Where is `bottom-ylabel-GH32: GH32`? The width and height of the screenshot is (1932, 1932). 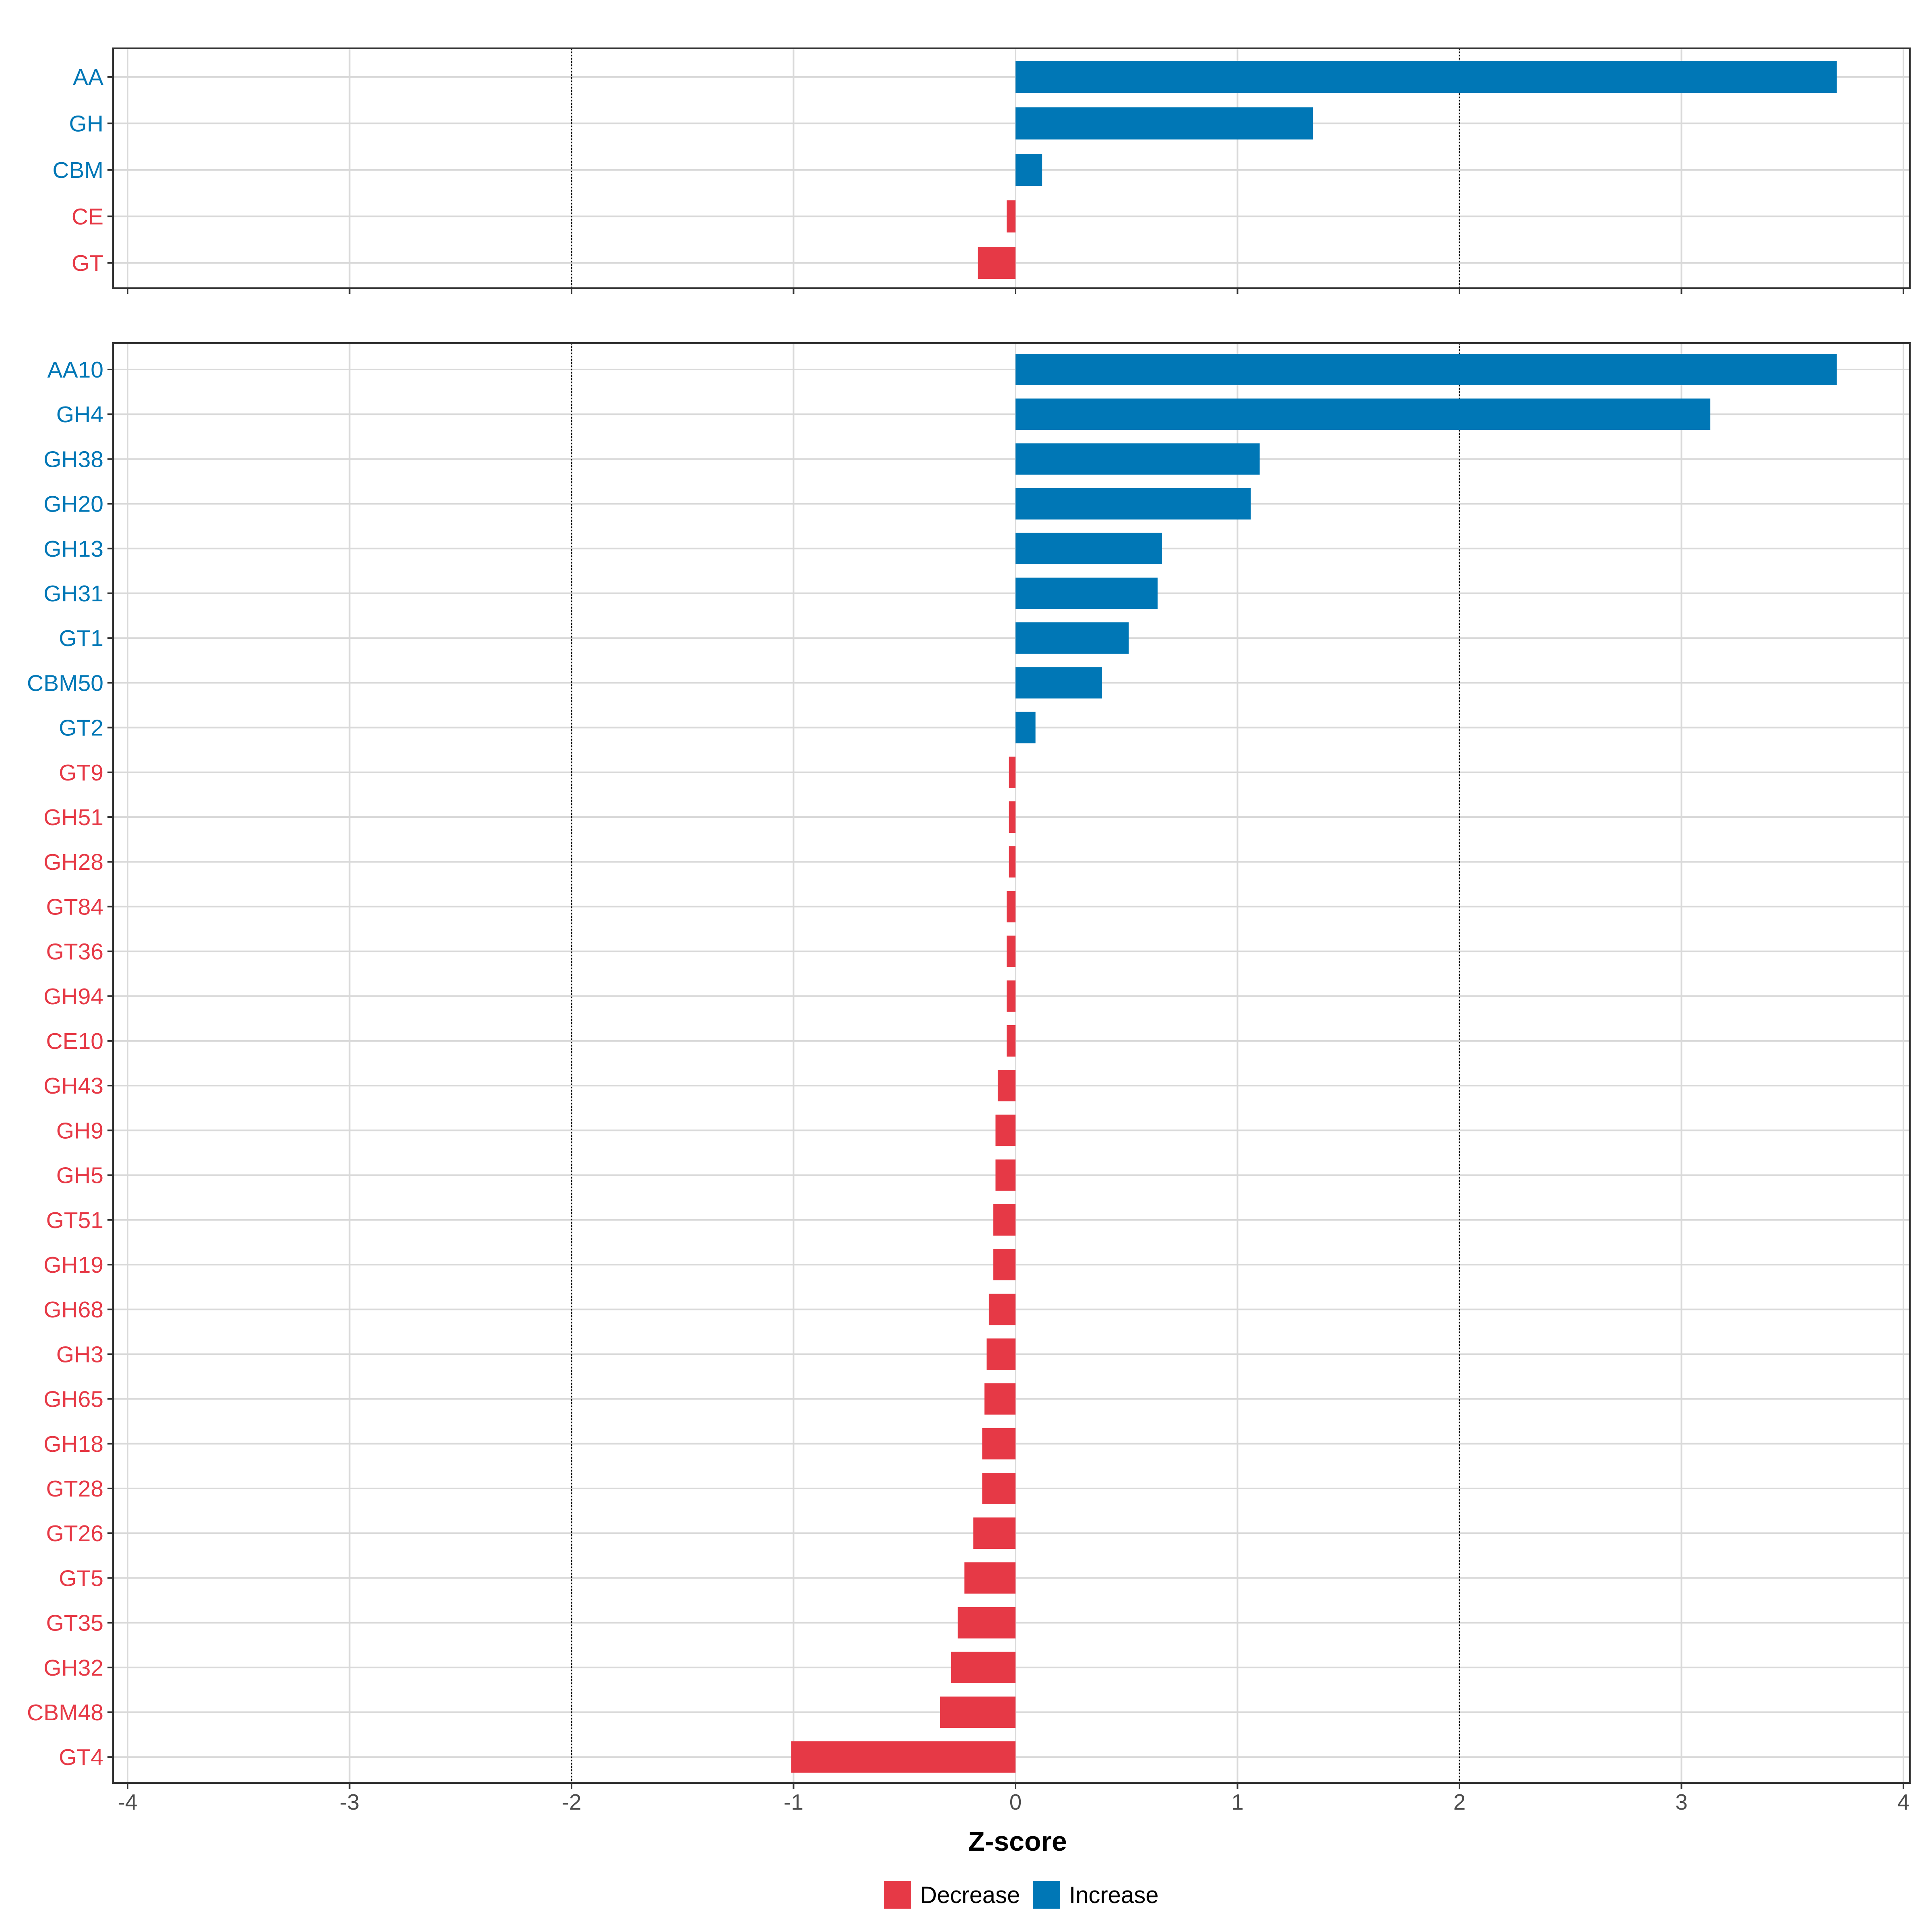 bottom-ylabel-GH32: GH32 is located at coordinates (73, 1668).